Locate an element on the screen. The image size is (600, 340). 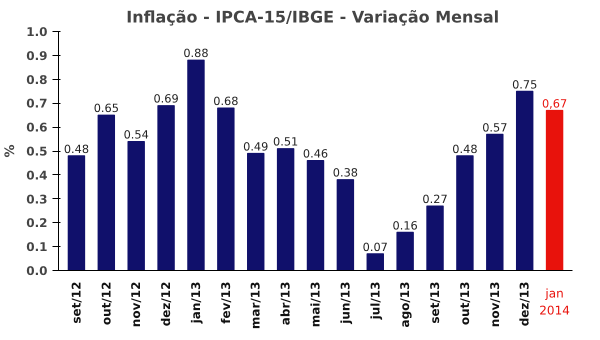
data-label: 0.65 is located at coordinates (106, 108).